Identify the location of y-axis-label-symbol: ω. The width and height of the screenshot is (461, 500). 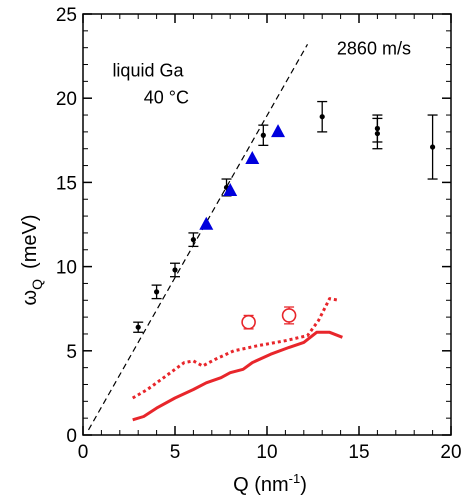
(30, 298).